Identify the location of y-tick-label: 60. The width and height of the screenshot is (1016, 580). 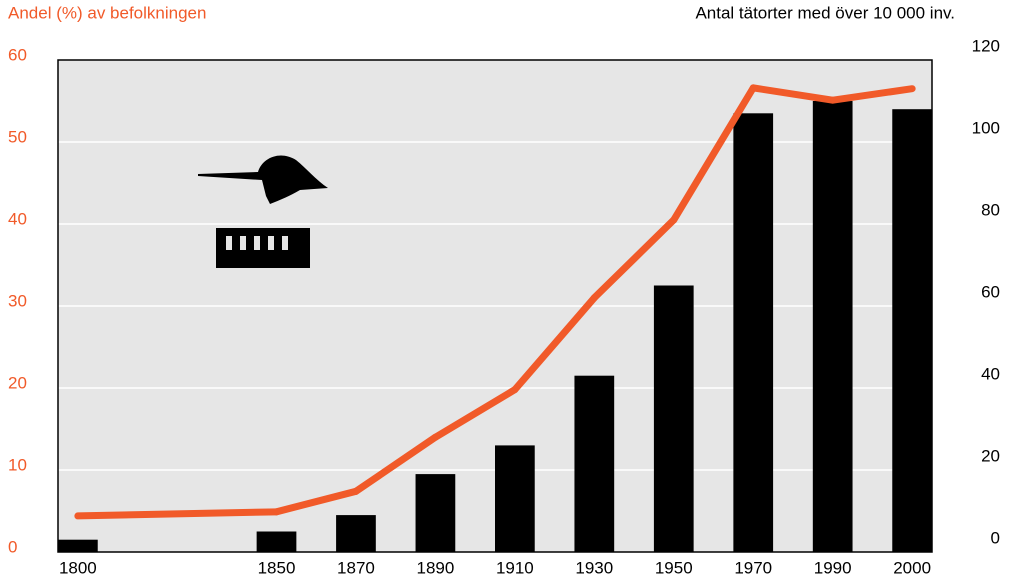
(17, 54).